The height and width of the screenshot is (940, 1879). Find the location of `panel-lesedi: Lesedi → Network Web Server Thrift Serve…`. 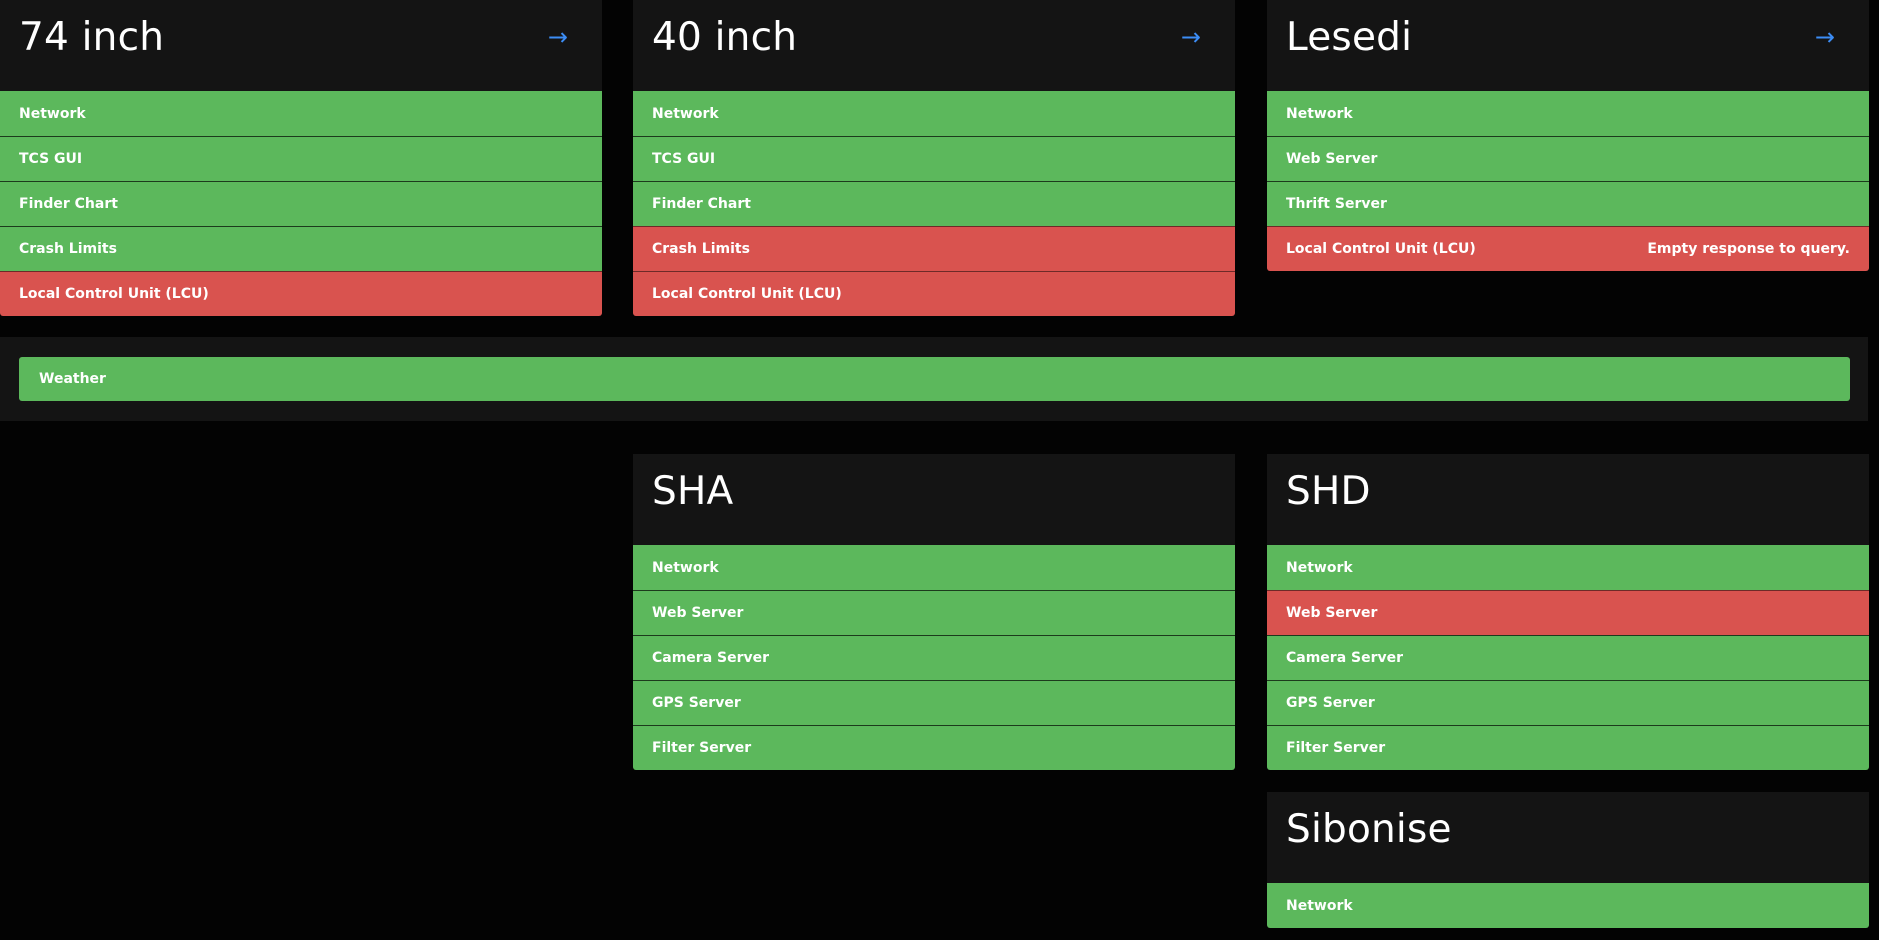

panel-lesedi: Lesedi → Network Web Server Thrift Serve… is located at coordinates (1568, 135).